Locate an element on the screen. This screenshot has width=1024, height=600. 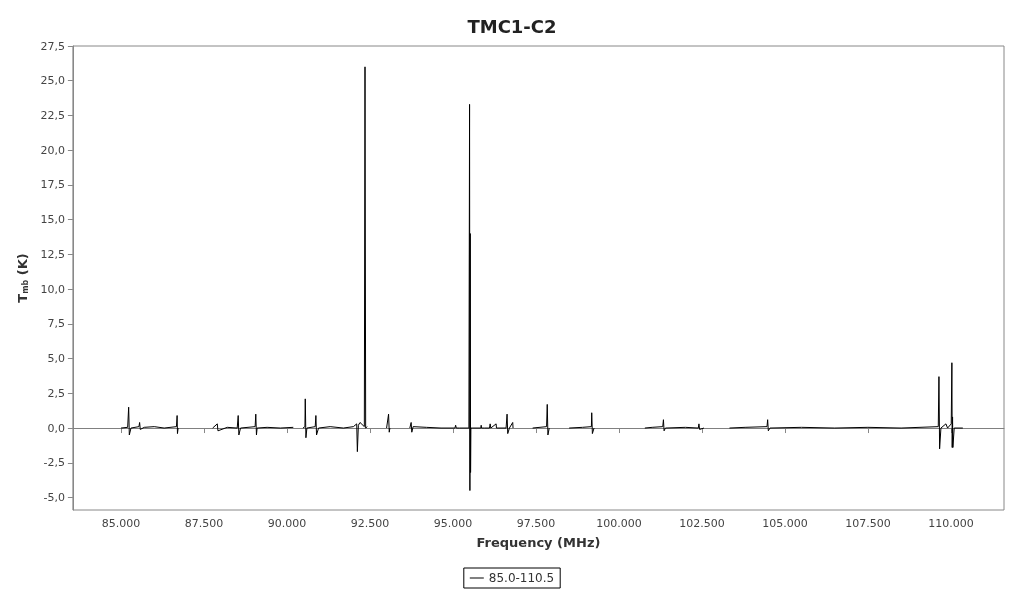
x-tick-label: 105.000 is located at coordinates (785, 523).